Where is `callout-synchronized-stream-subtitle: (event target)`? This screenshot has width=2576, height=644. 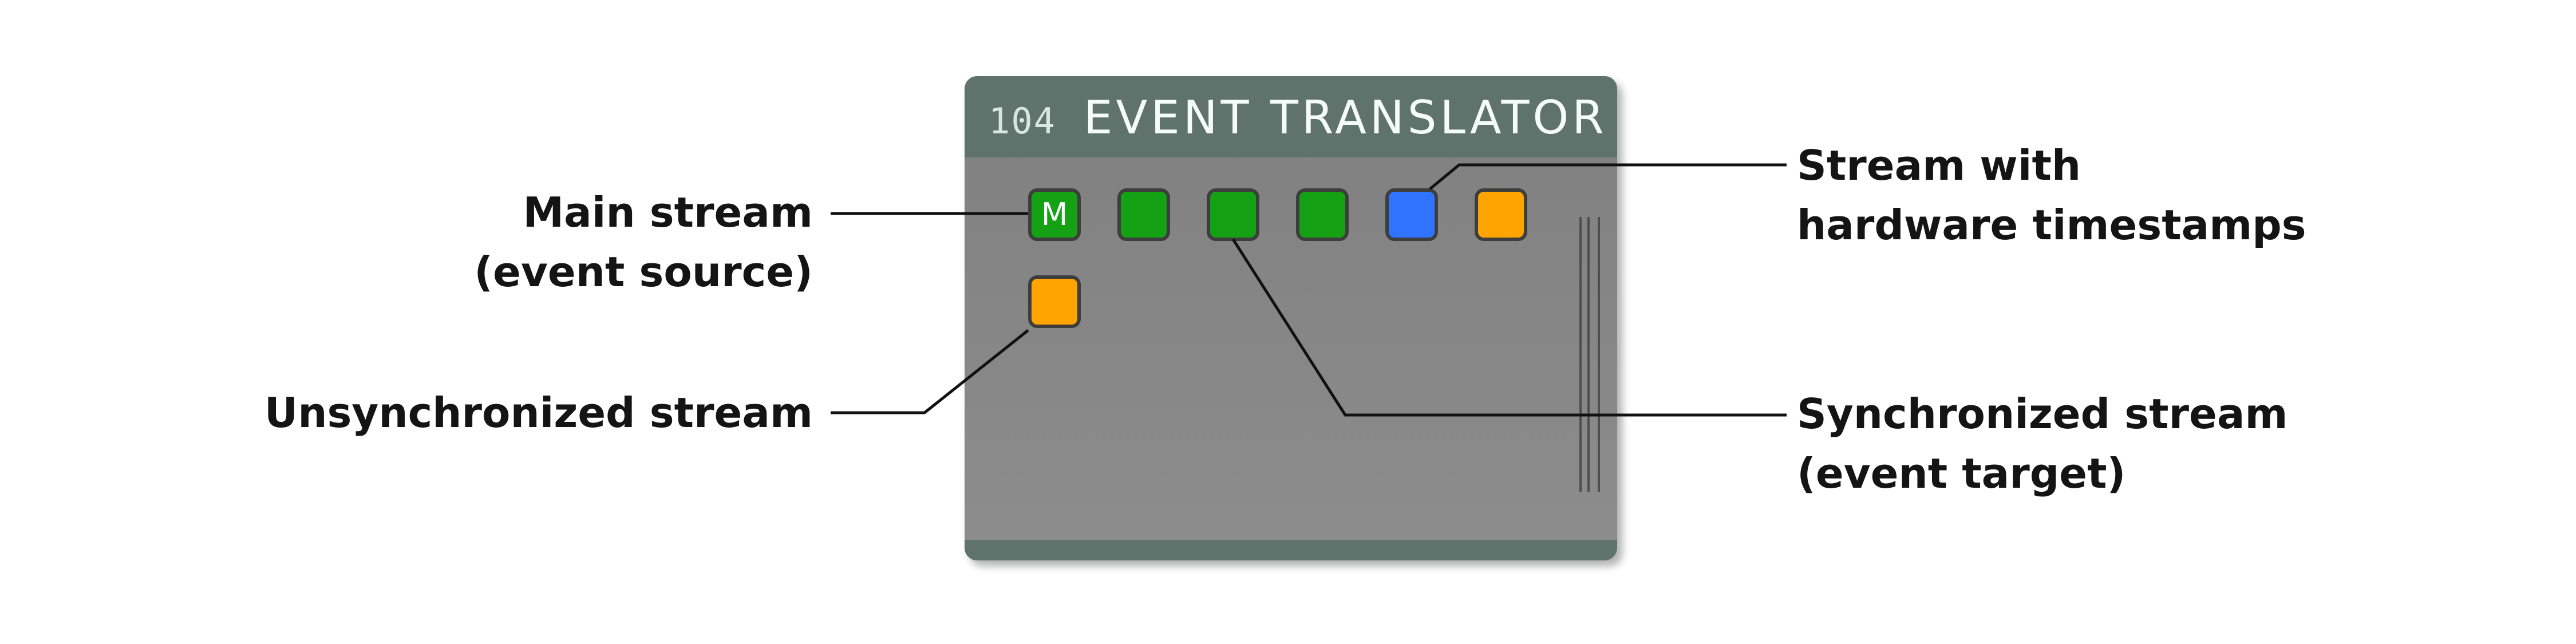 callout-synchronized-stream-subtitle: (event target) is located at coordinates (1961, 473).